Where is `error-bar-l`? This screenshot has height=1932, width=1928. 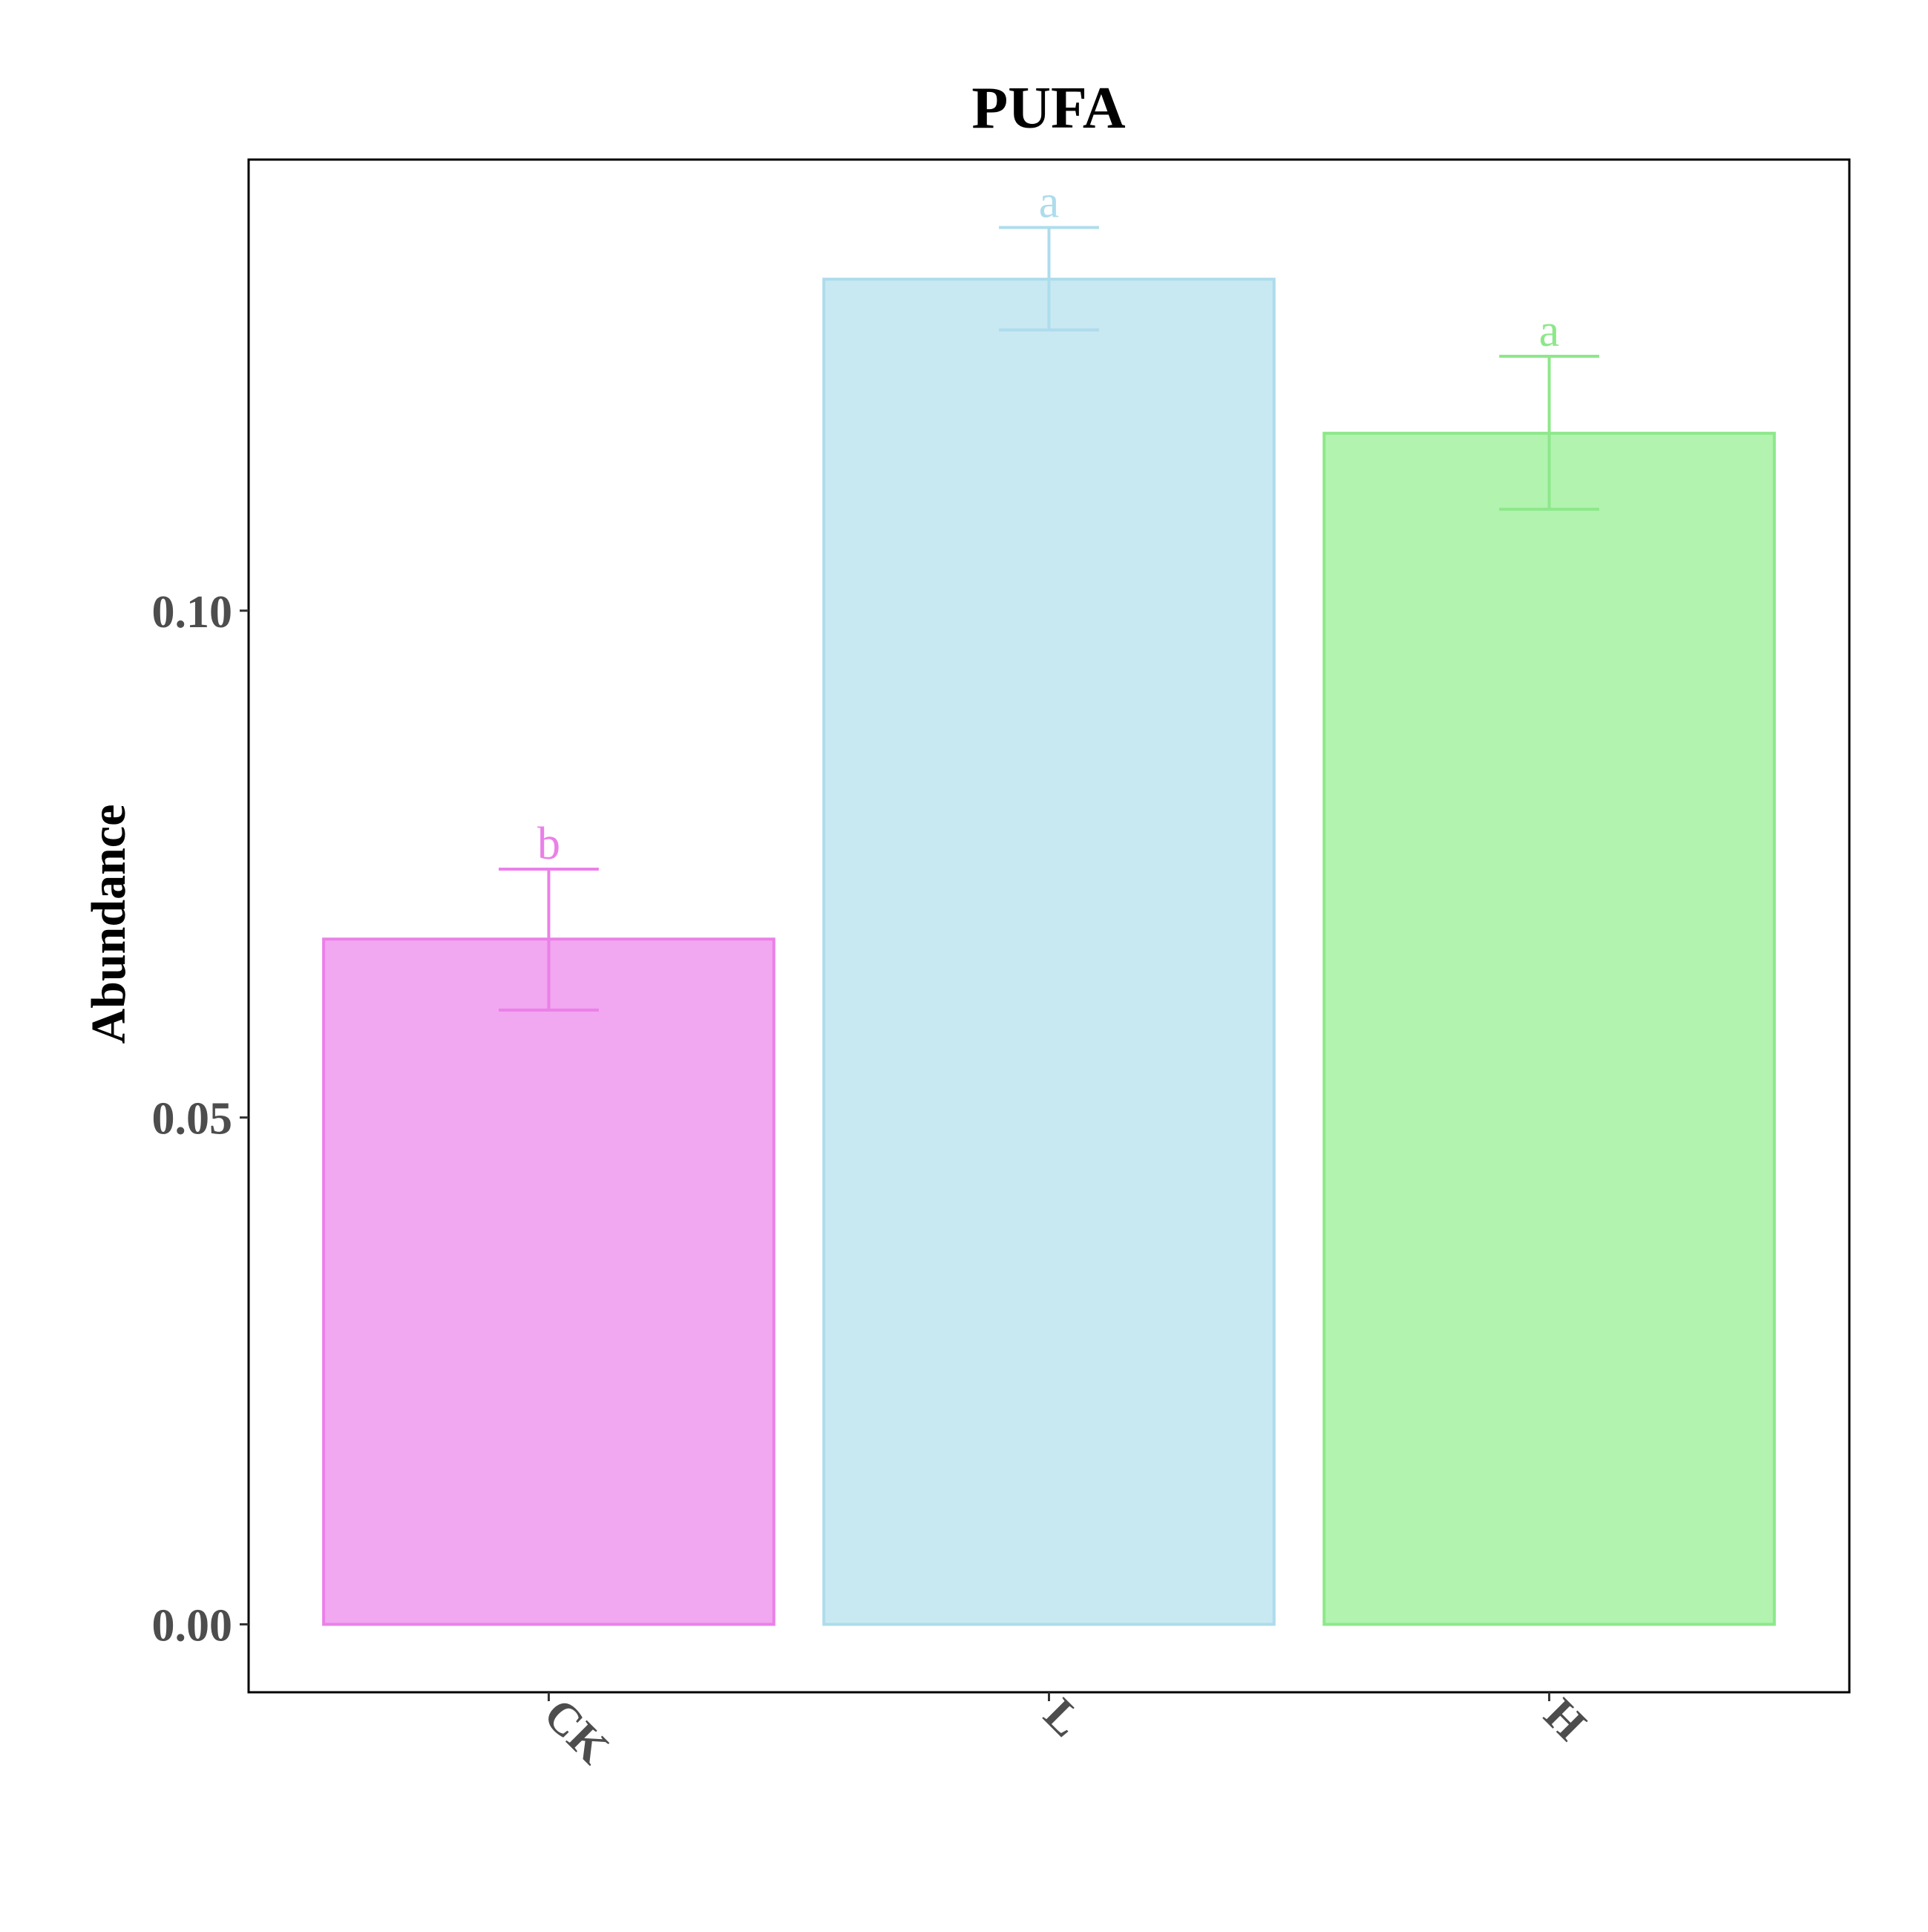 error-bar-l is located at coordinates (1049, 279).